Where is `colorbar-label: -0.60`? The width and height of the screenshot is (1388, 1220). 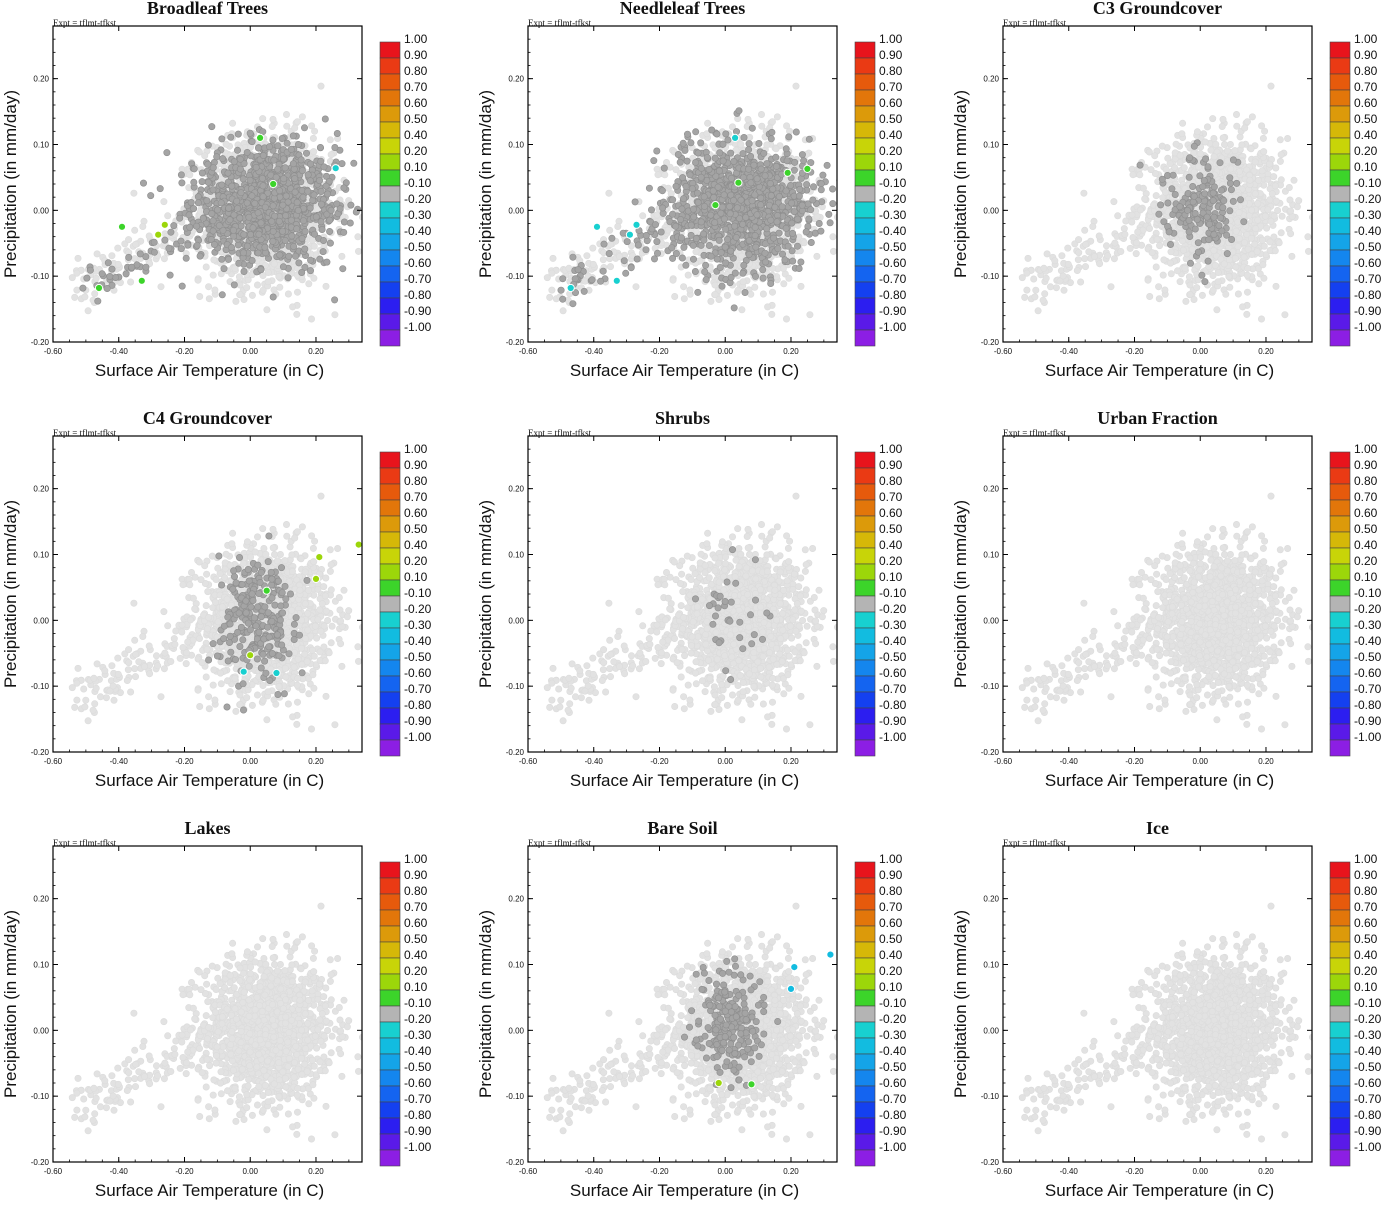 colorbar-label: -0.60 is located at coordinates (418, 263).